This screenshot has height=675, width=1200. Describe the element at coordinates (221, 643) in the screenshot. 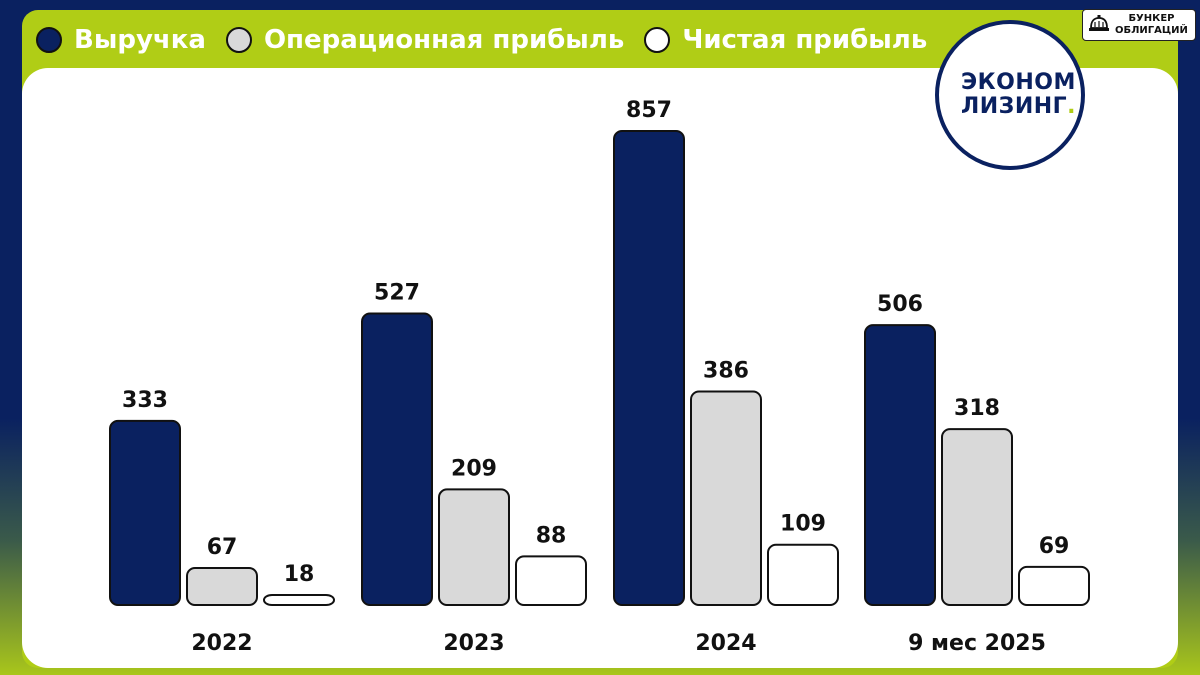

I see `category-label-2022: 2022` at that location.